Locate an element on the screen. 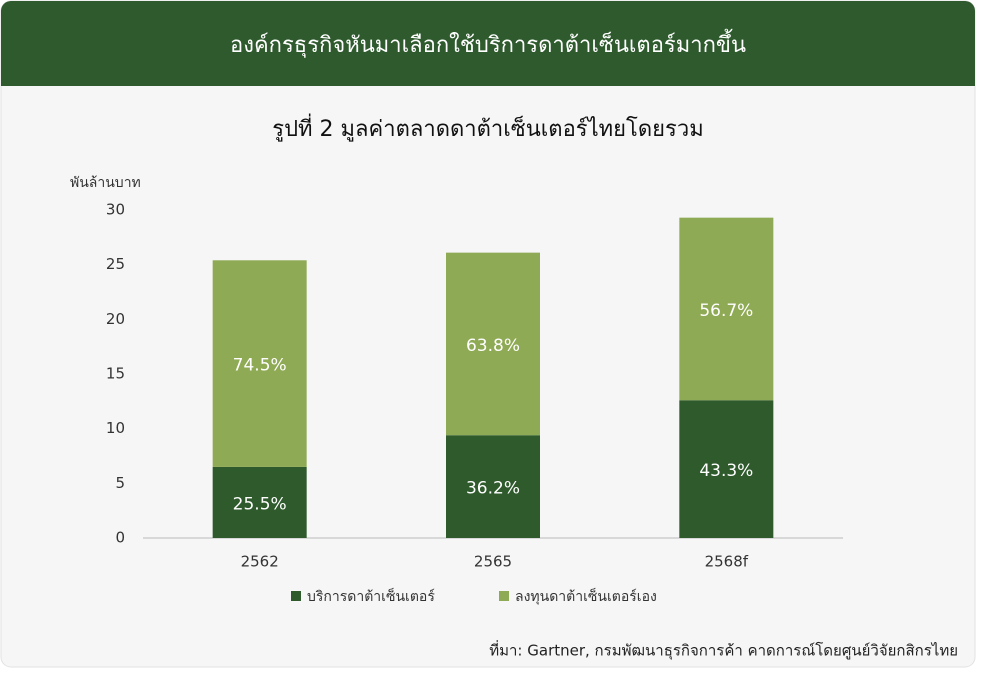 This screenshot has width=986, height=680. share-label: 63.8% is located at coordinates (493, 346).